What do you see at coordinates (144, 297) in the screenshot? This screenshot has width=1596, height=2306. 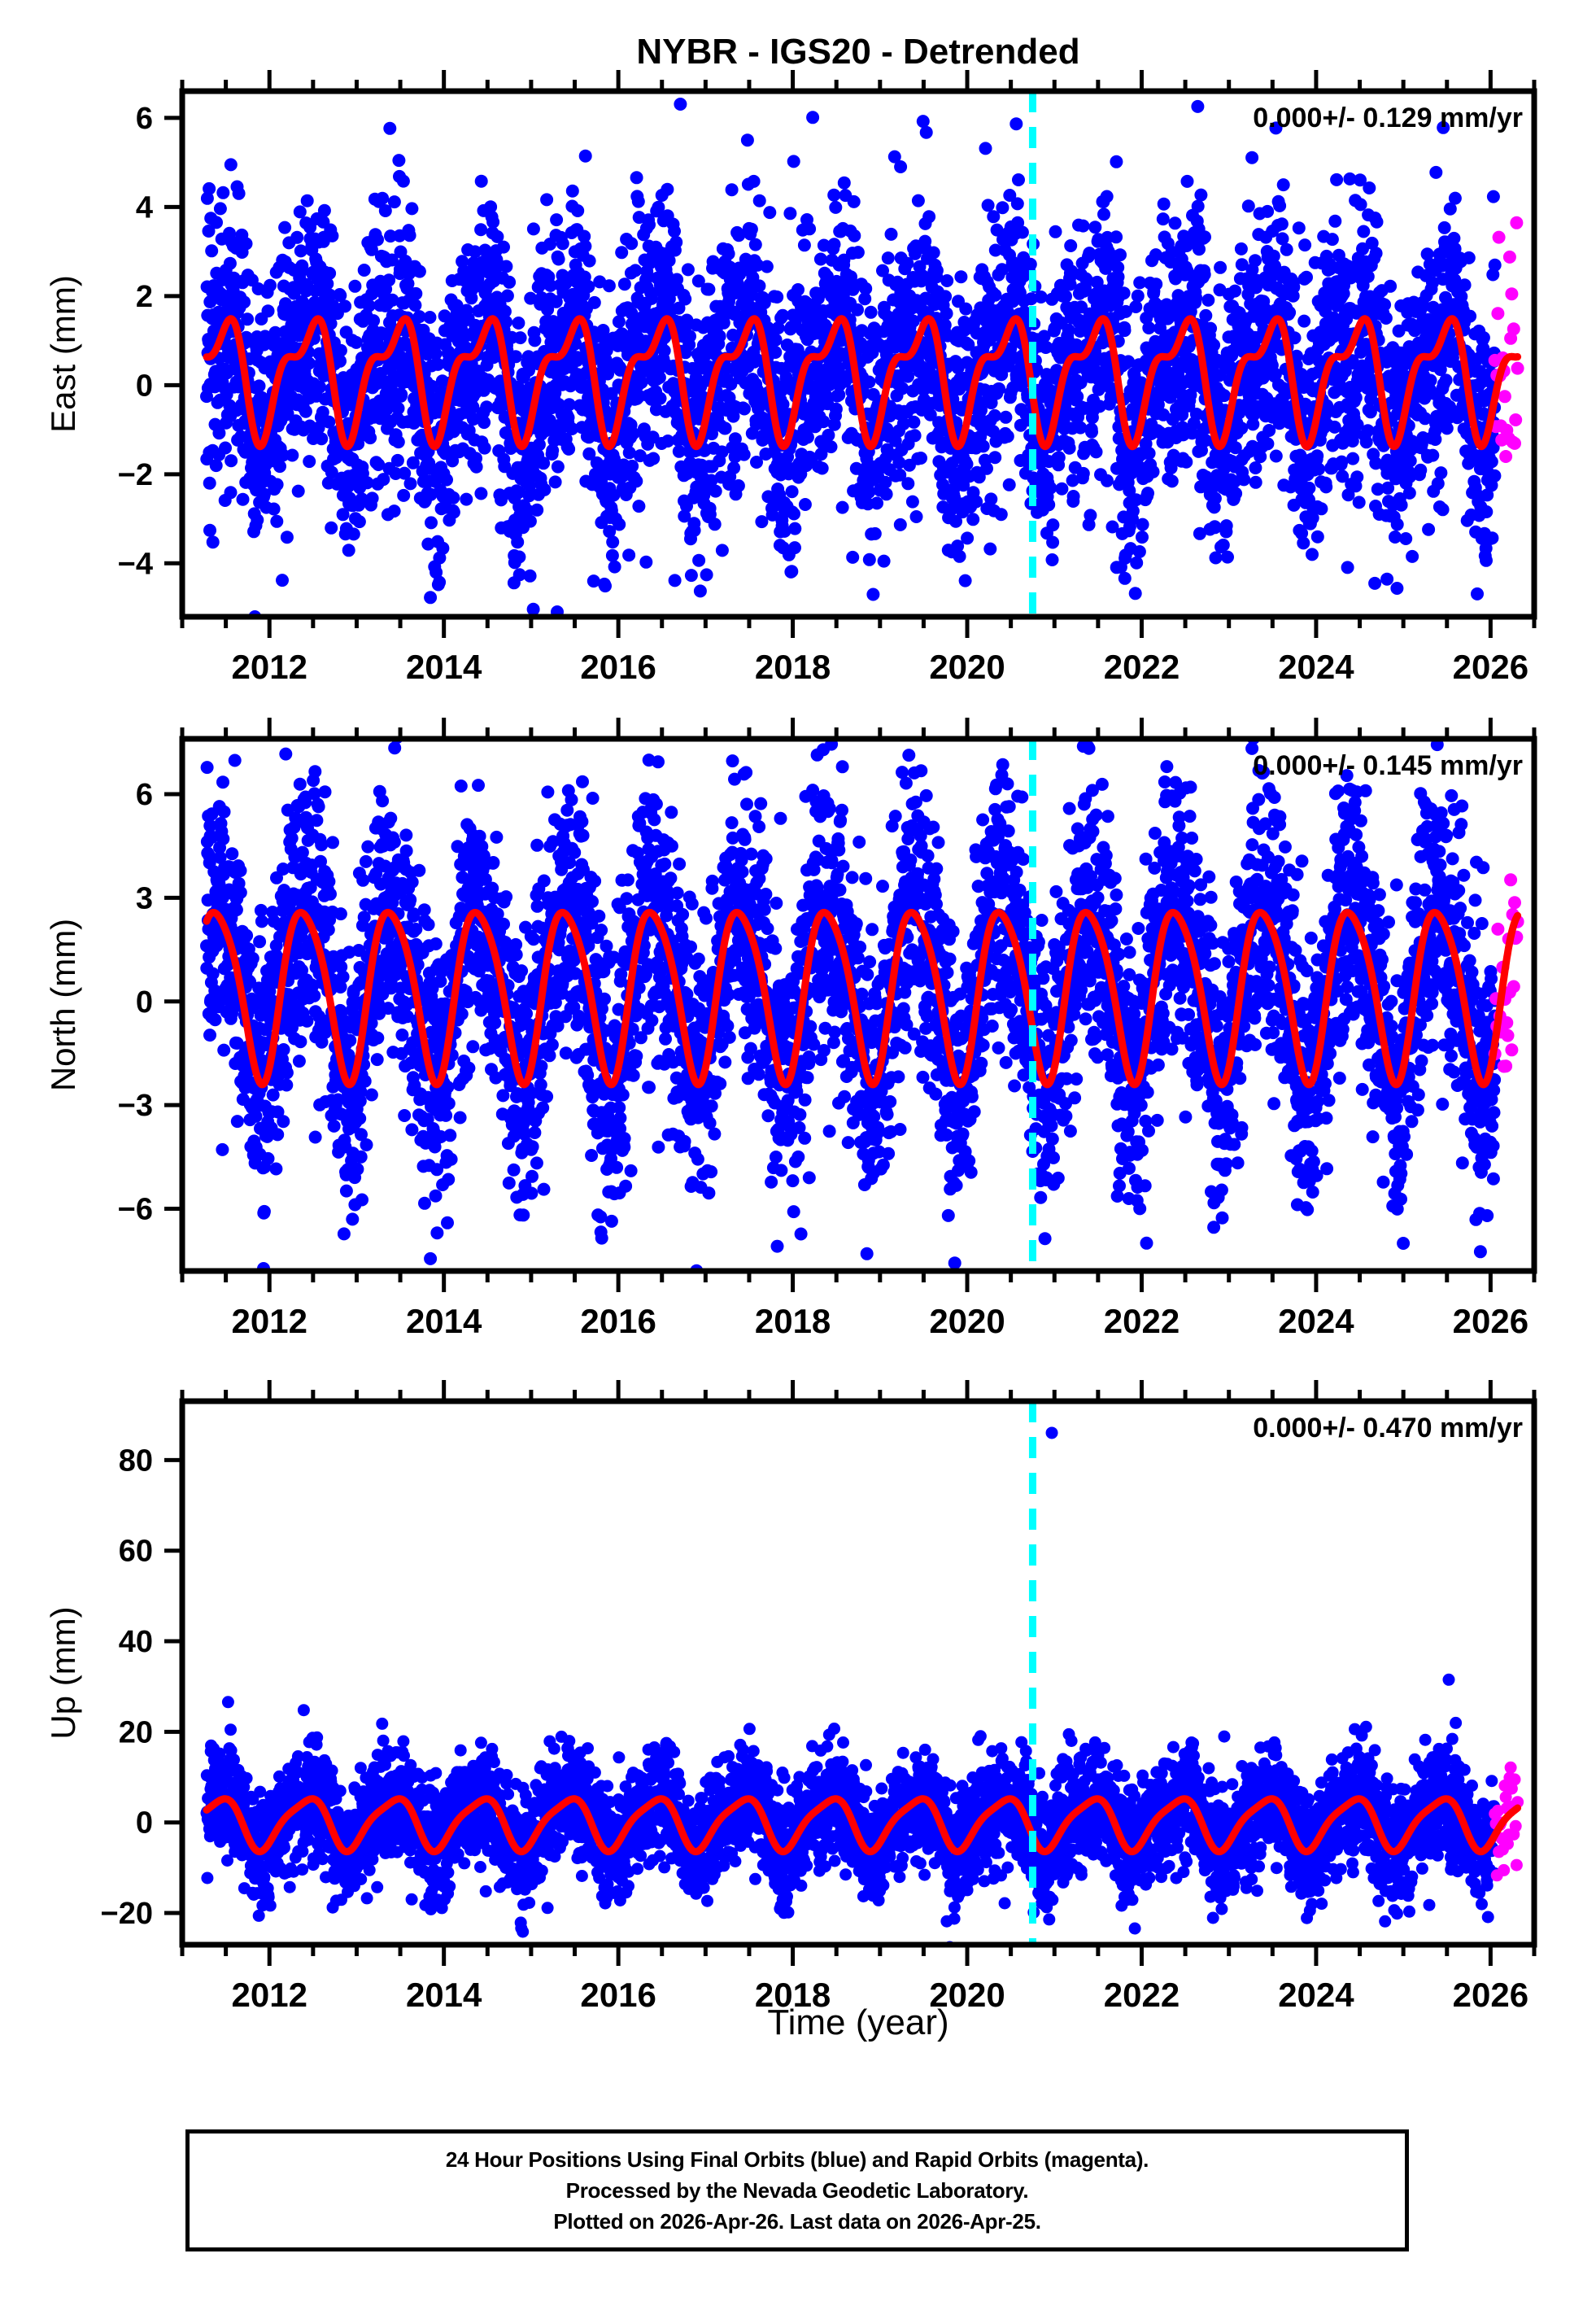 I see `ytick-label: 2` at bounding box center [144, 297].